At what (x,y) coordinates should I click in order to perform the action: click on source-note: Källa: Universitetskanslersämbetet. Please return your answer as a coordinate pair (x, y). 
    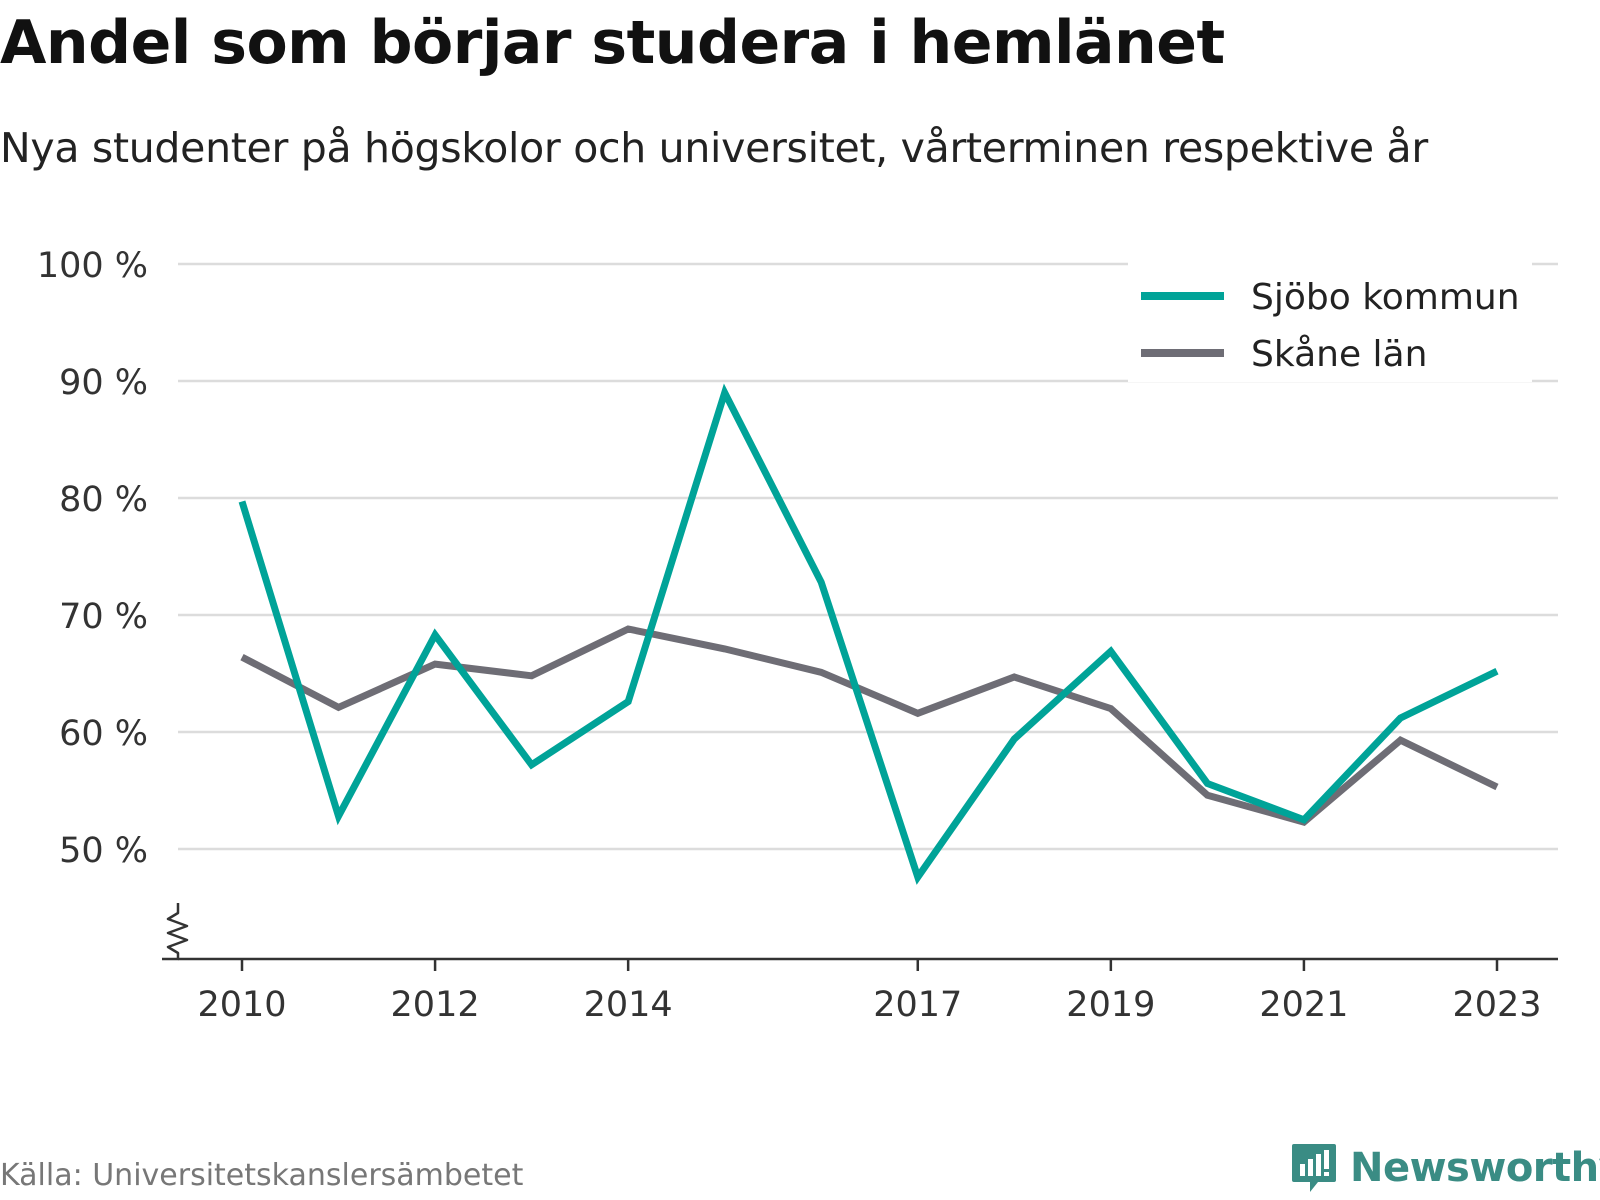
    Looking at the image, I should click on (262, 1175).